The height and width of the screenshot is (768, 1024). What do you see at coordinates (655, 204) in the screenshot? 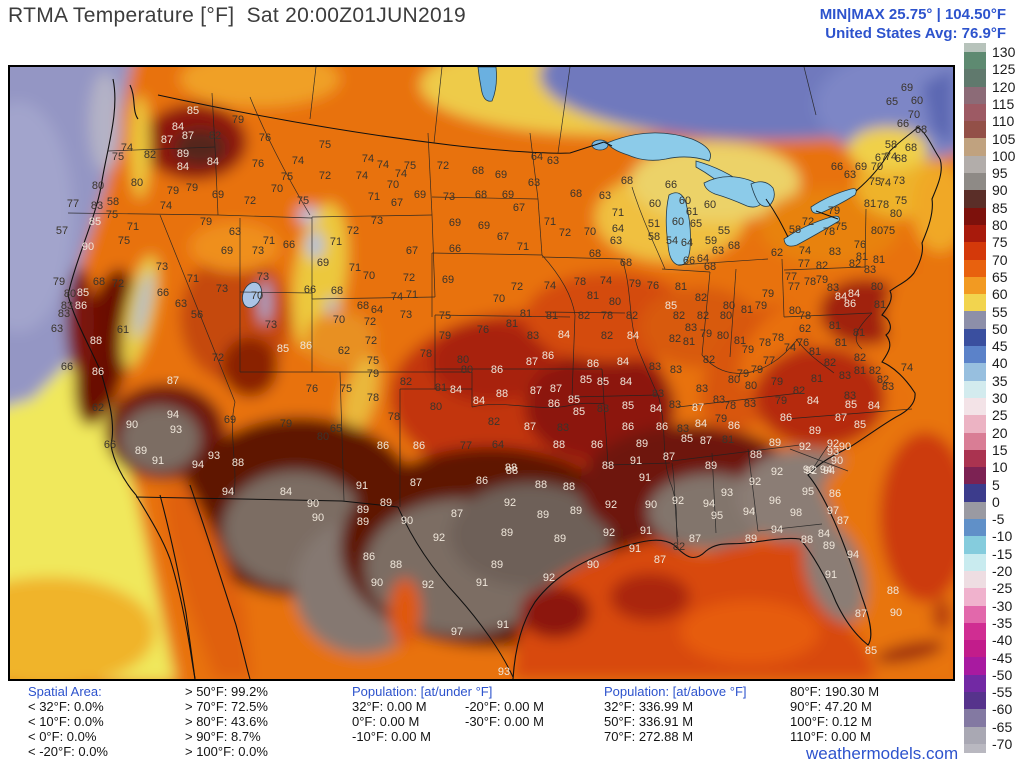
I see `station-temperature: 60` at bounding box center [655, 204].